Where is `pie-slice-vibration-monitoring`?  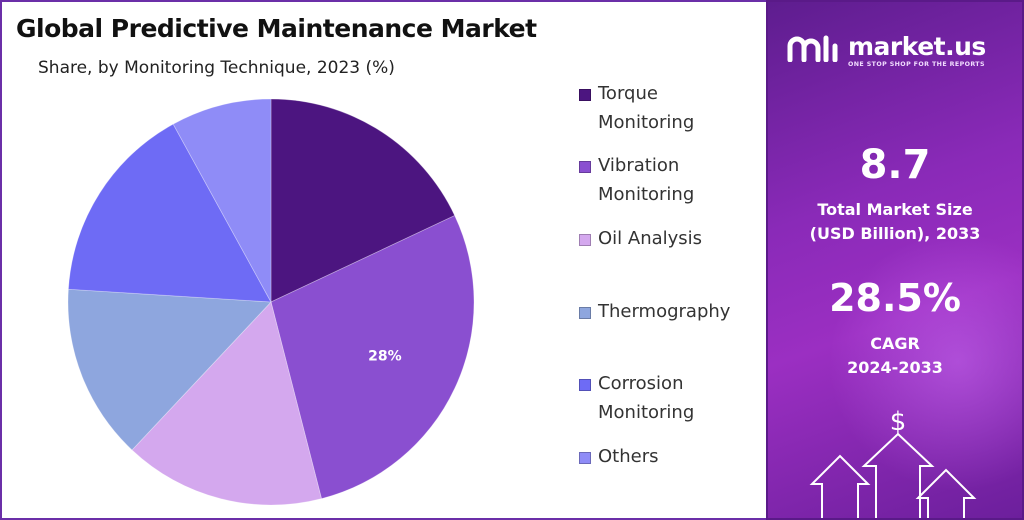
pie-slice-vibration-monitoring is located at coordinates (372, 357).